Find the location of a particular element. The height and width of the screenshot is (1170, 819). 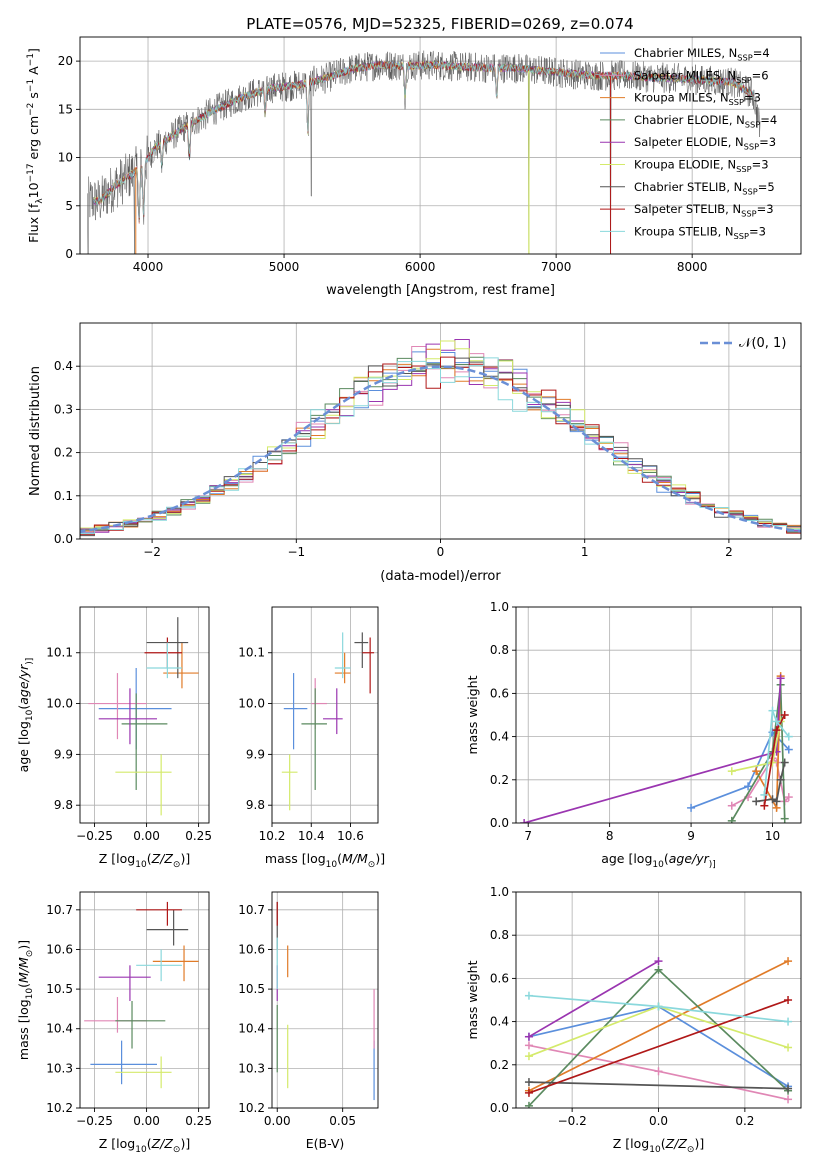

y-tick-label: 0.1 is located at coordinates (63, 496).